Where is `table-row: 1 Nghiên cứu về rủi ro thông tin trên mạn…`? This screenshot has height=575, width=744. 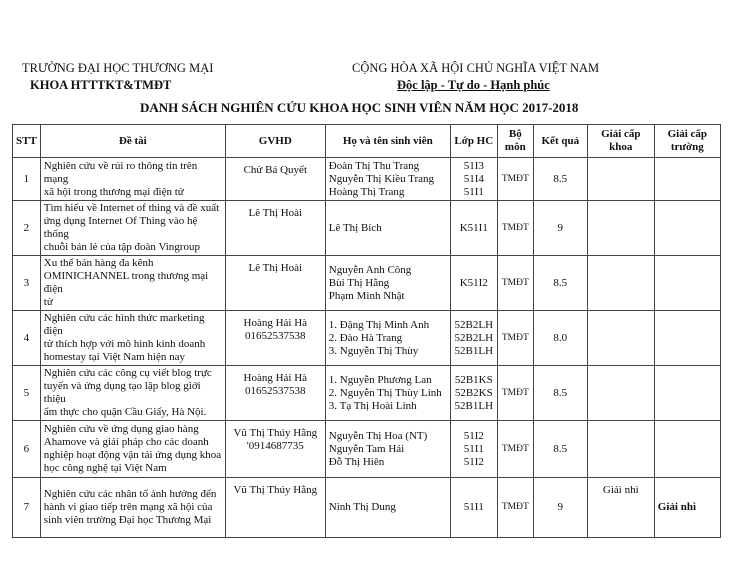 table-row: 1 Nghiên cứu về rủi ro thông tin trên mạn… is located at coordinates (366, 179).